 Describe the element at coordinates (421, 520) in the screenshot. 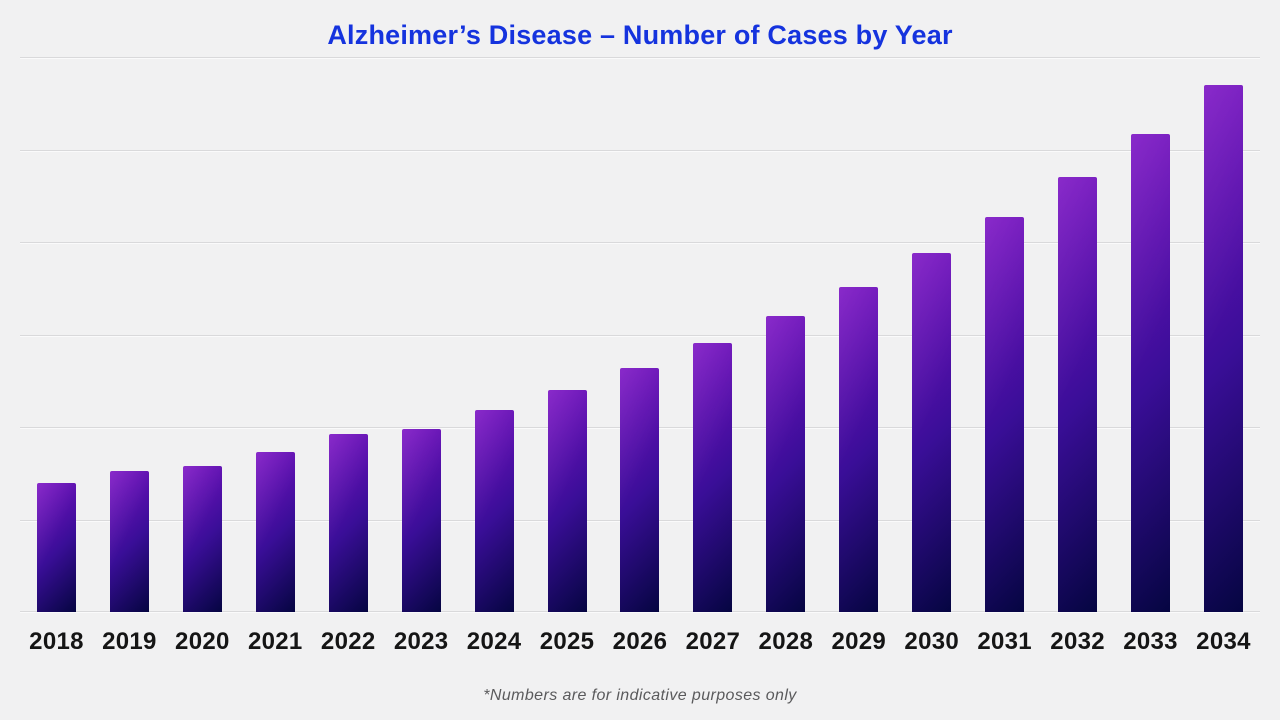

I see `bar-2023` at that location.